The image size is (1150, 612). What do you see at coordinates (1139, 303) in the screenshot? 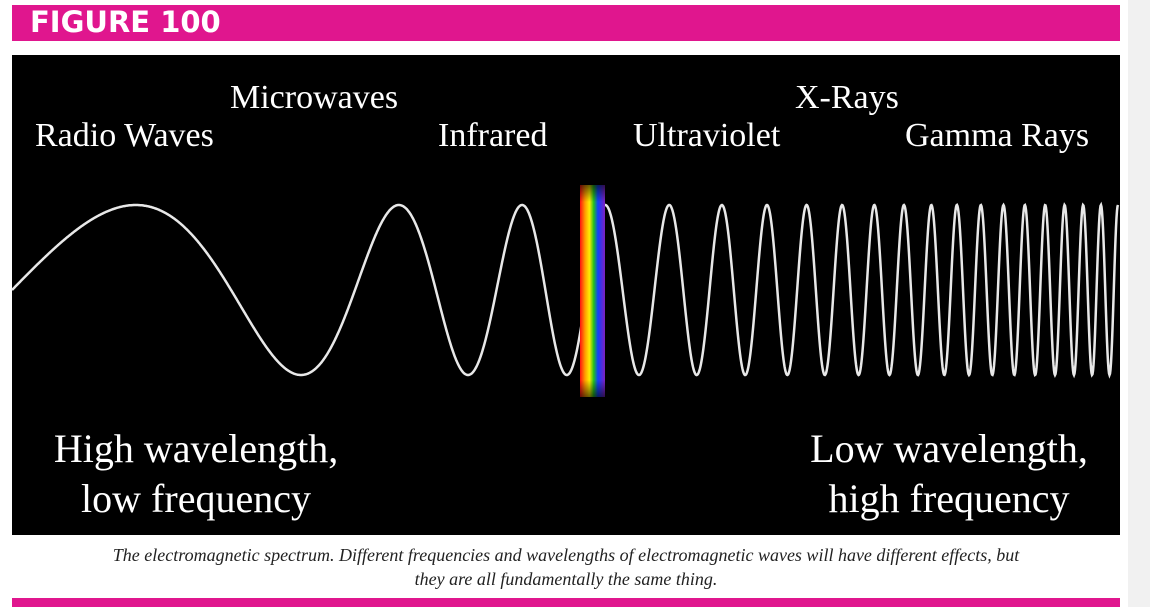
I see `side-strip` at bounding box center [1139, 303].